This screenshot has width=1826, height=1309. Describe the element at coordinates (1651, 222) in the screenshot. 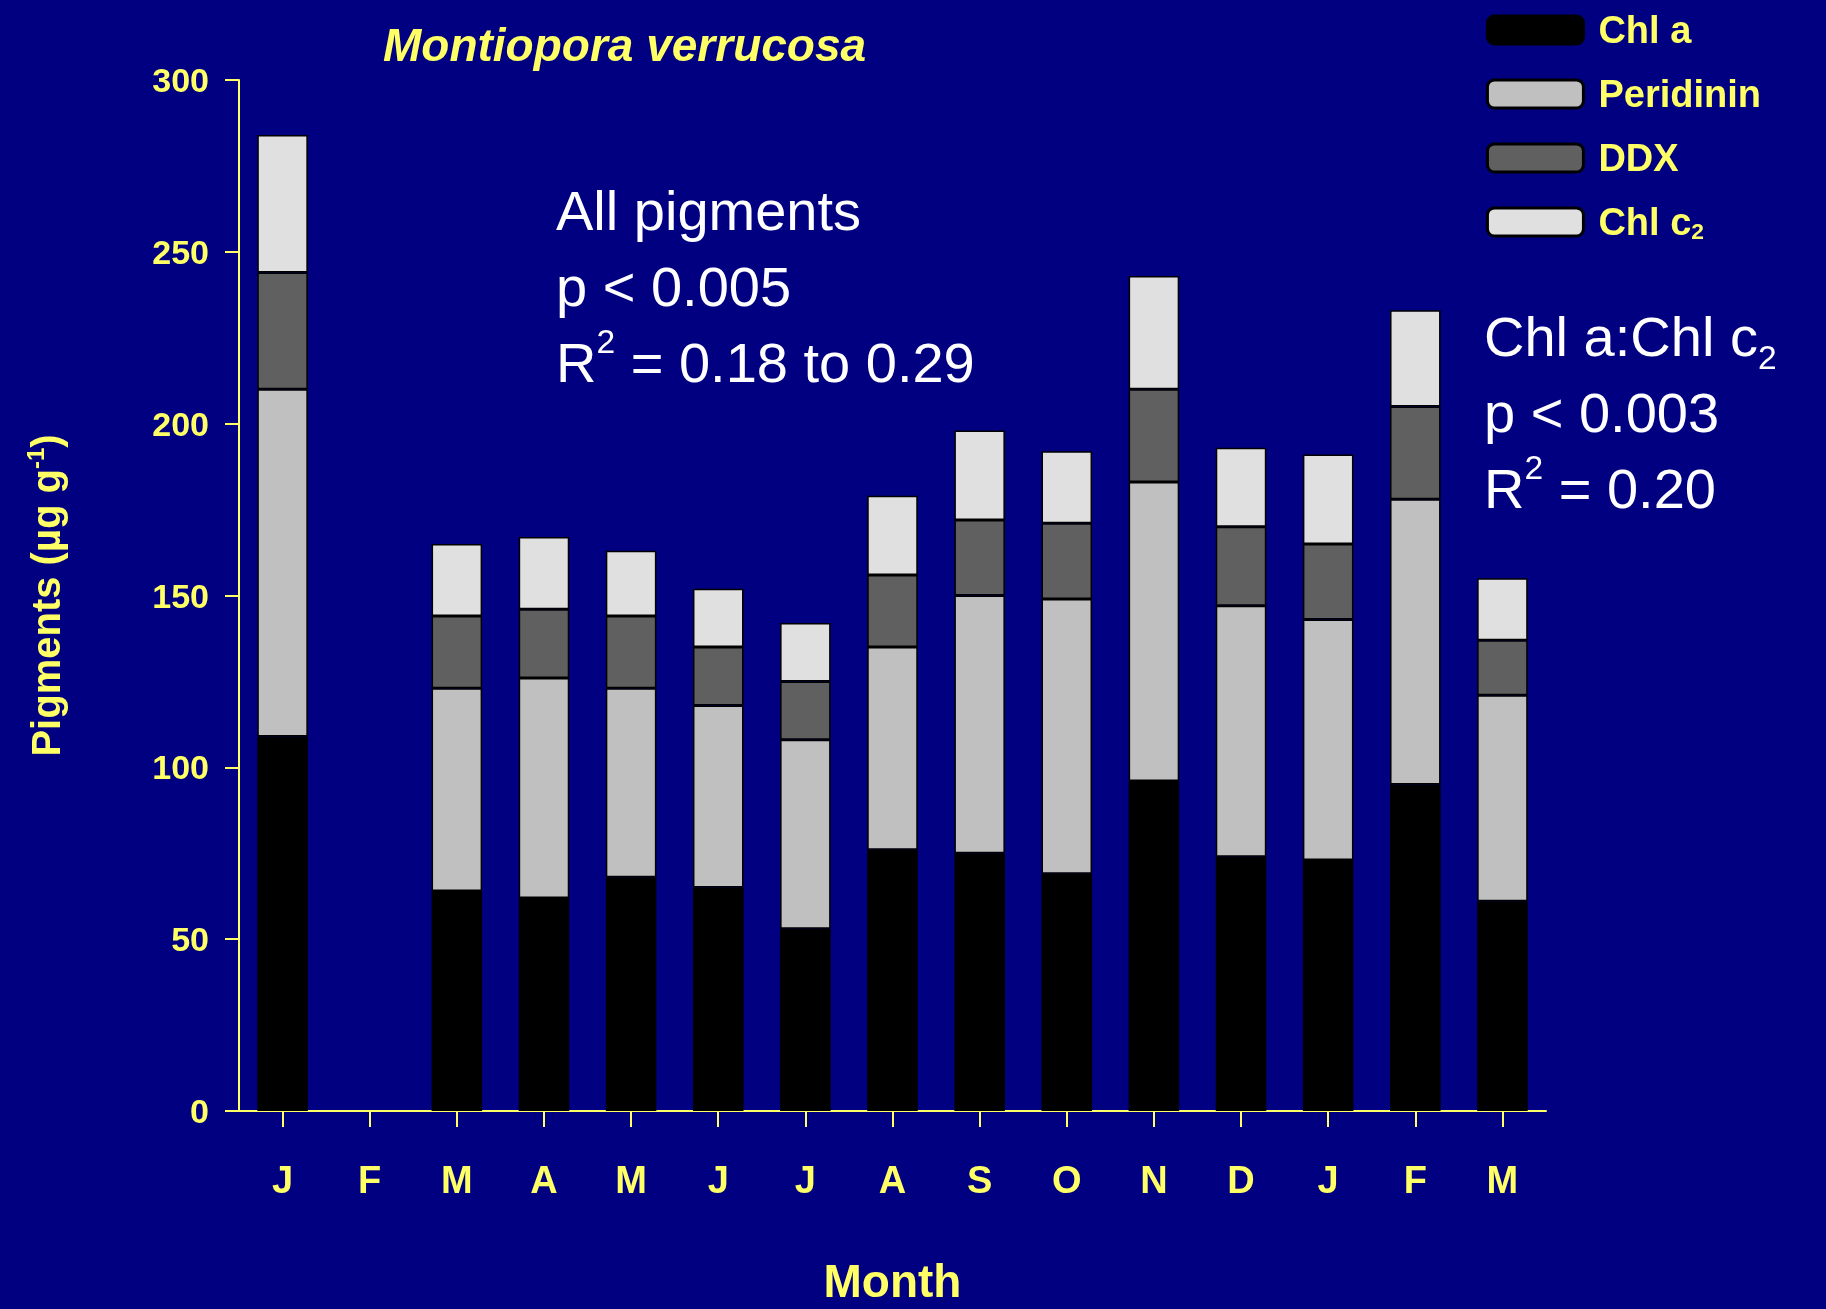

I see `legend-label: Chl c2` at that location.